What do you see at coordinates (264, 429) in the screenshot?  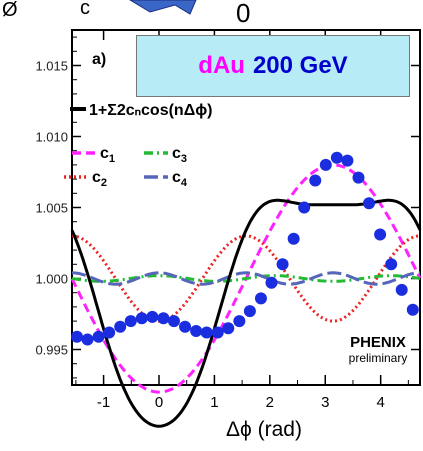 I see `x-axis-label: Δϕ (rad)` at bounding box center [264, 429].